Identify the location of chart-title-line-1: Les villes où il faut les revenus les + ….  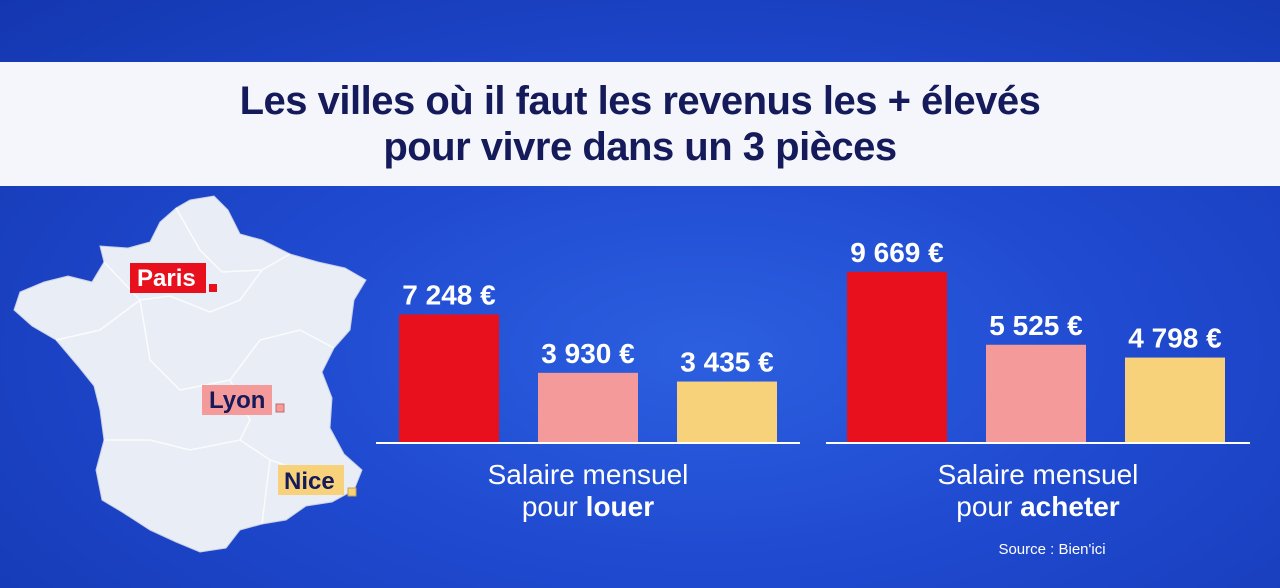
(640, 101).